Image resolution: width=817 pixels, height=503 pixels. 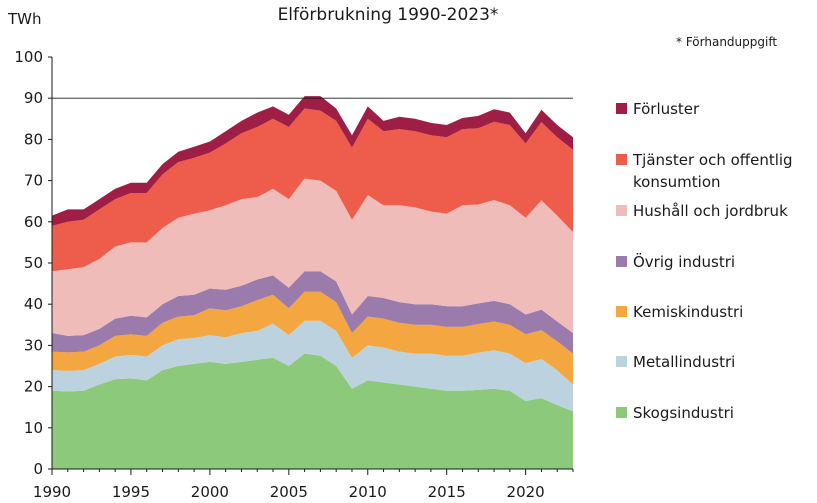 What do you see at coordinates (621, 361) in the screenshot?
I see `legend-swatch-metallindustri` at bounding box center [621, 361].